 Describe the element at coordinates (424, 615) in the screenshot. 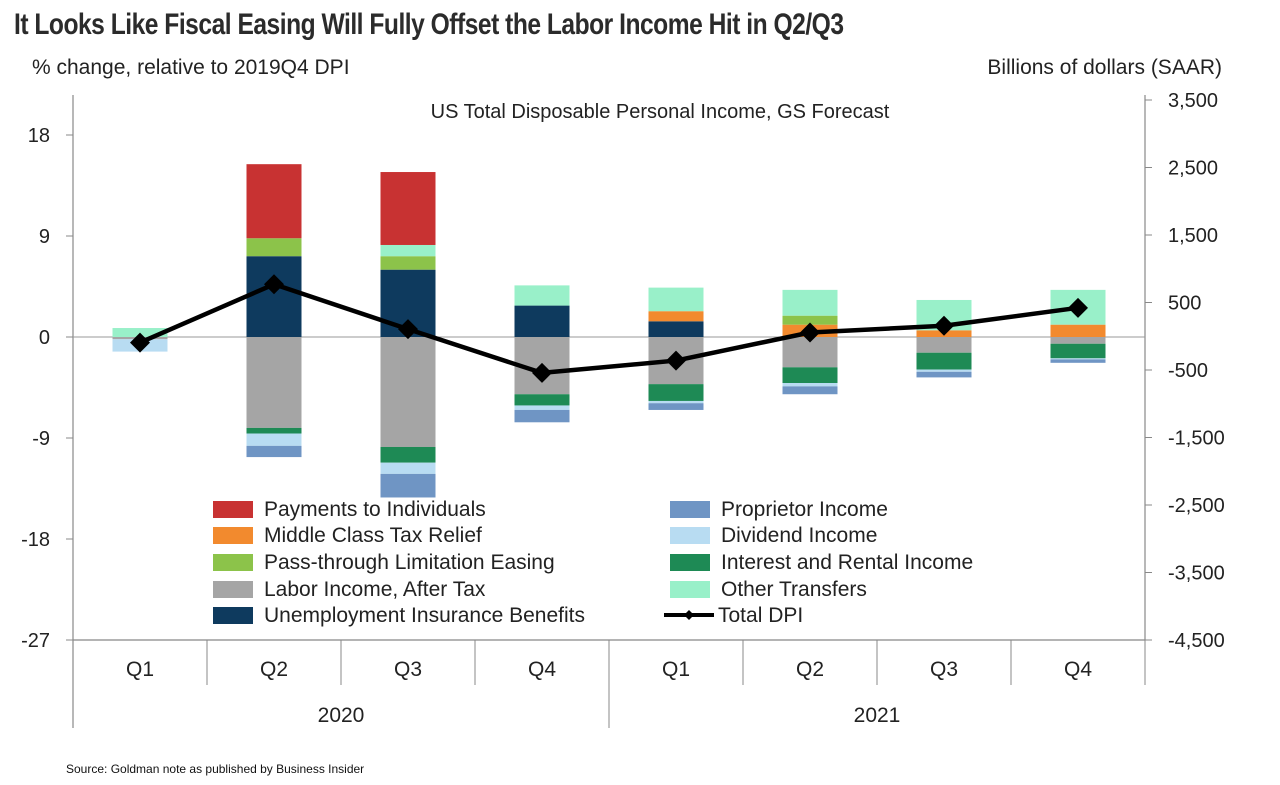

I see `legend-label: Unemployment Insurance Benefits` at that location.